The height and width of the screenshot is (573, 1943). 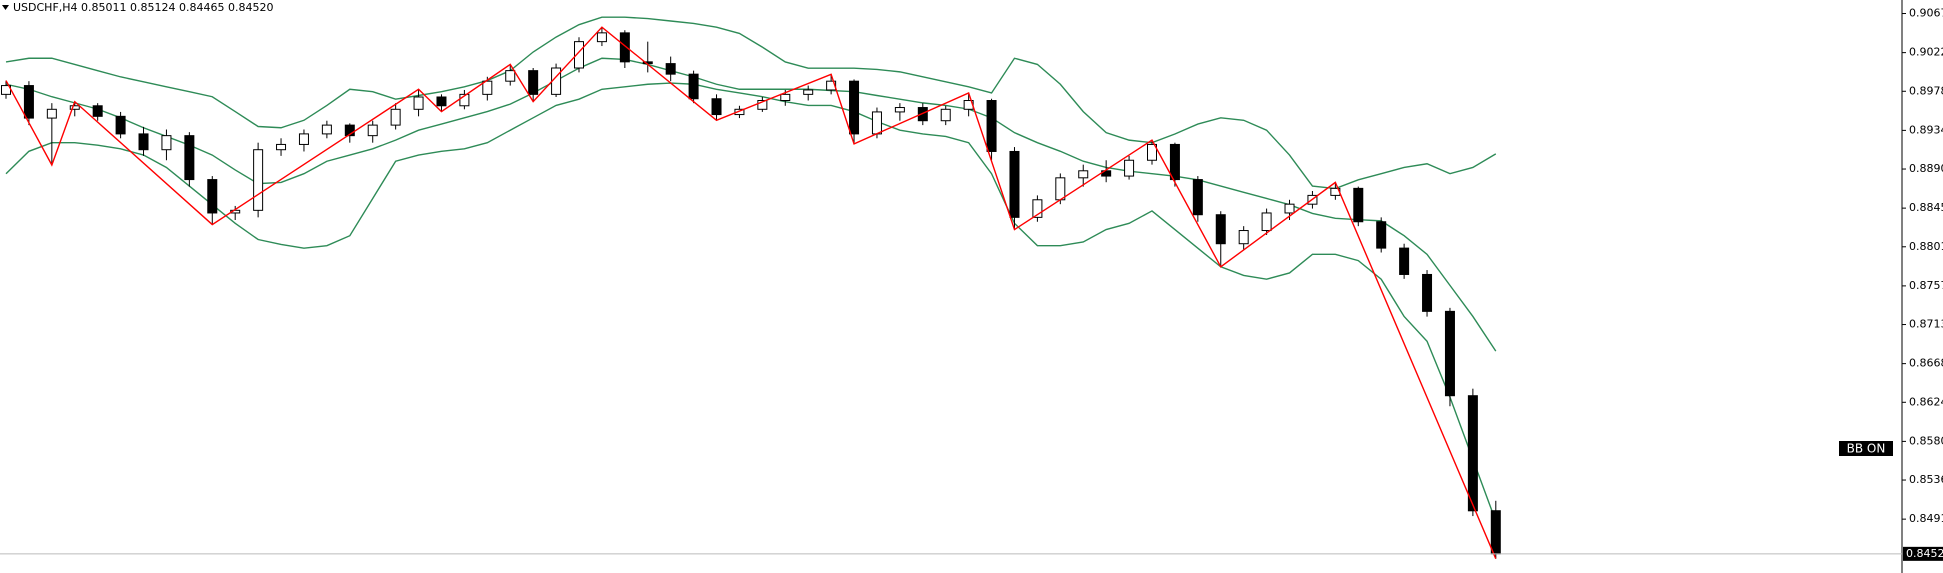 What do you see at coordinates (1926, 246) in the screenshot?
I see `y-tick-label: 0.88015` at bounding box center [1926, 246].